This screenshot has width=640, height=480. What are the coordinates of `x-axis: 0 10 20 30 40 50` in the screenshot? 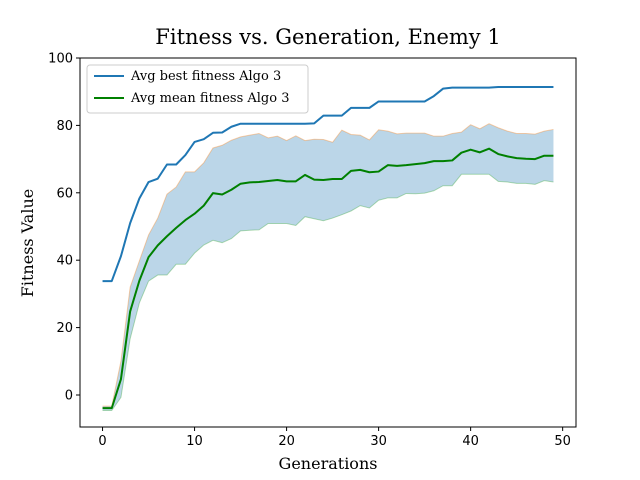 It's located at (334, 438).